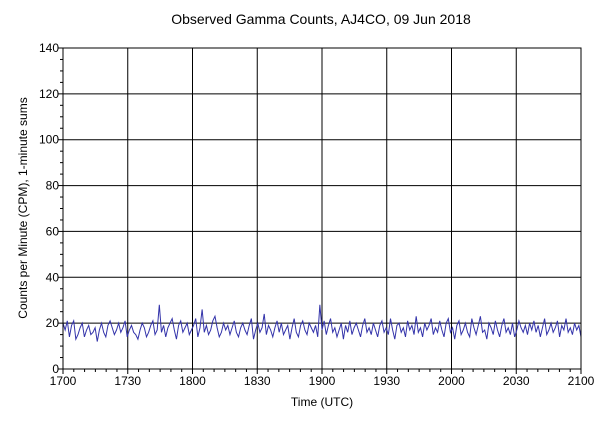  I want to click on x-tick-label: 2000, so click(451, 381).